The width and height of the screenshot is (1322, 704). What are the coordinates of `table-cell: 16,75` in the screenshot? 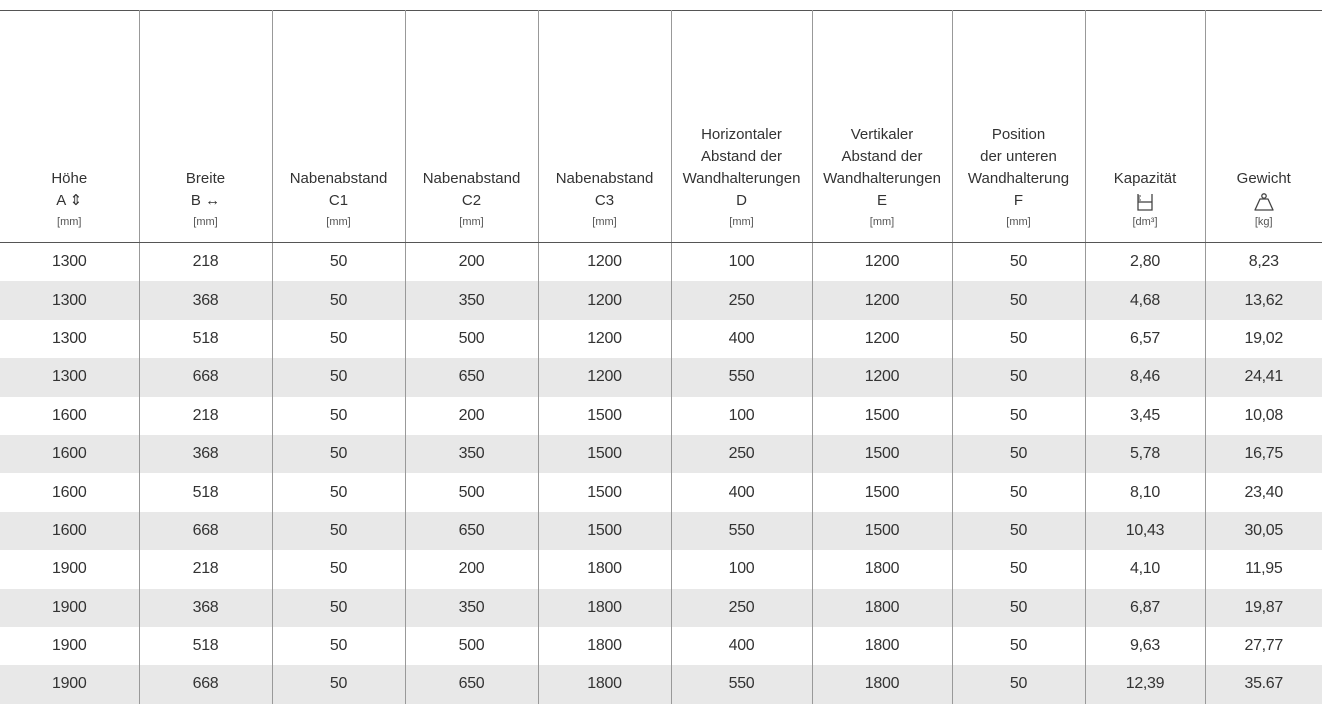 It's located at (1263, 454).